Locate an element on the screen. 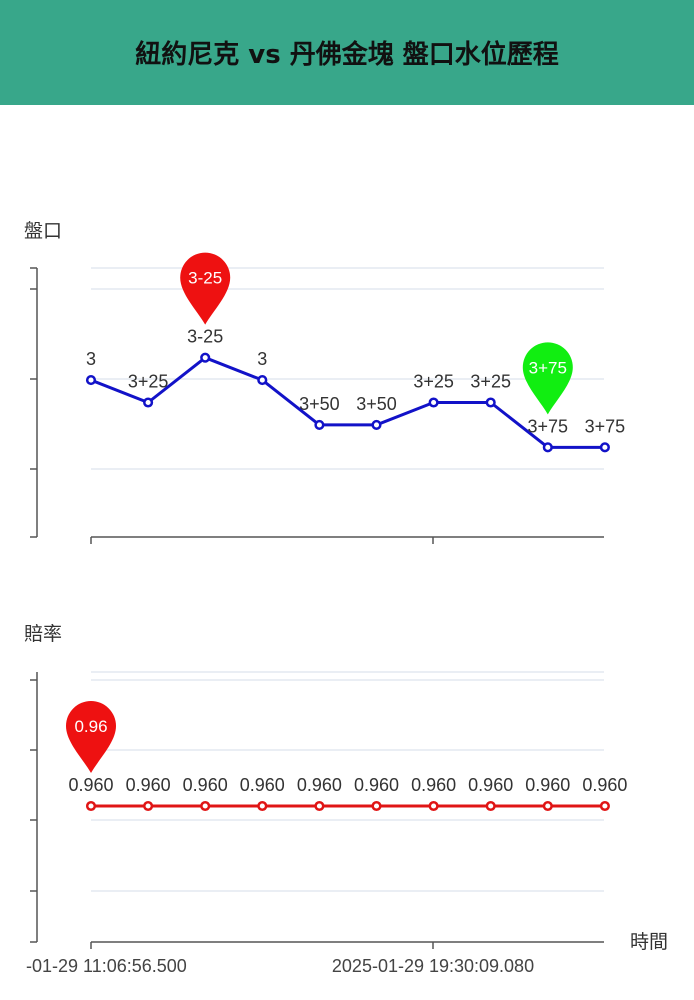 The height and width of the screenshot is (1000, 694). marker-pin-label: 3+75 is located at coordinates (548, 367).